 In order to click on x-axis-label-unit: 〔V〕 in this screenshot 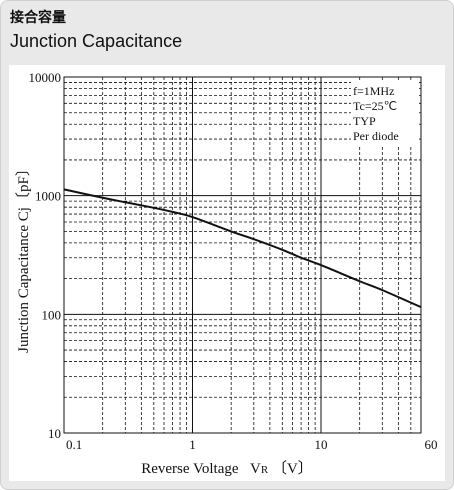, I will do `click(292, 468)`.